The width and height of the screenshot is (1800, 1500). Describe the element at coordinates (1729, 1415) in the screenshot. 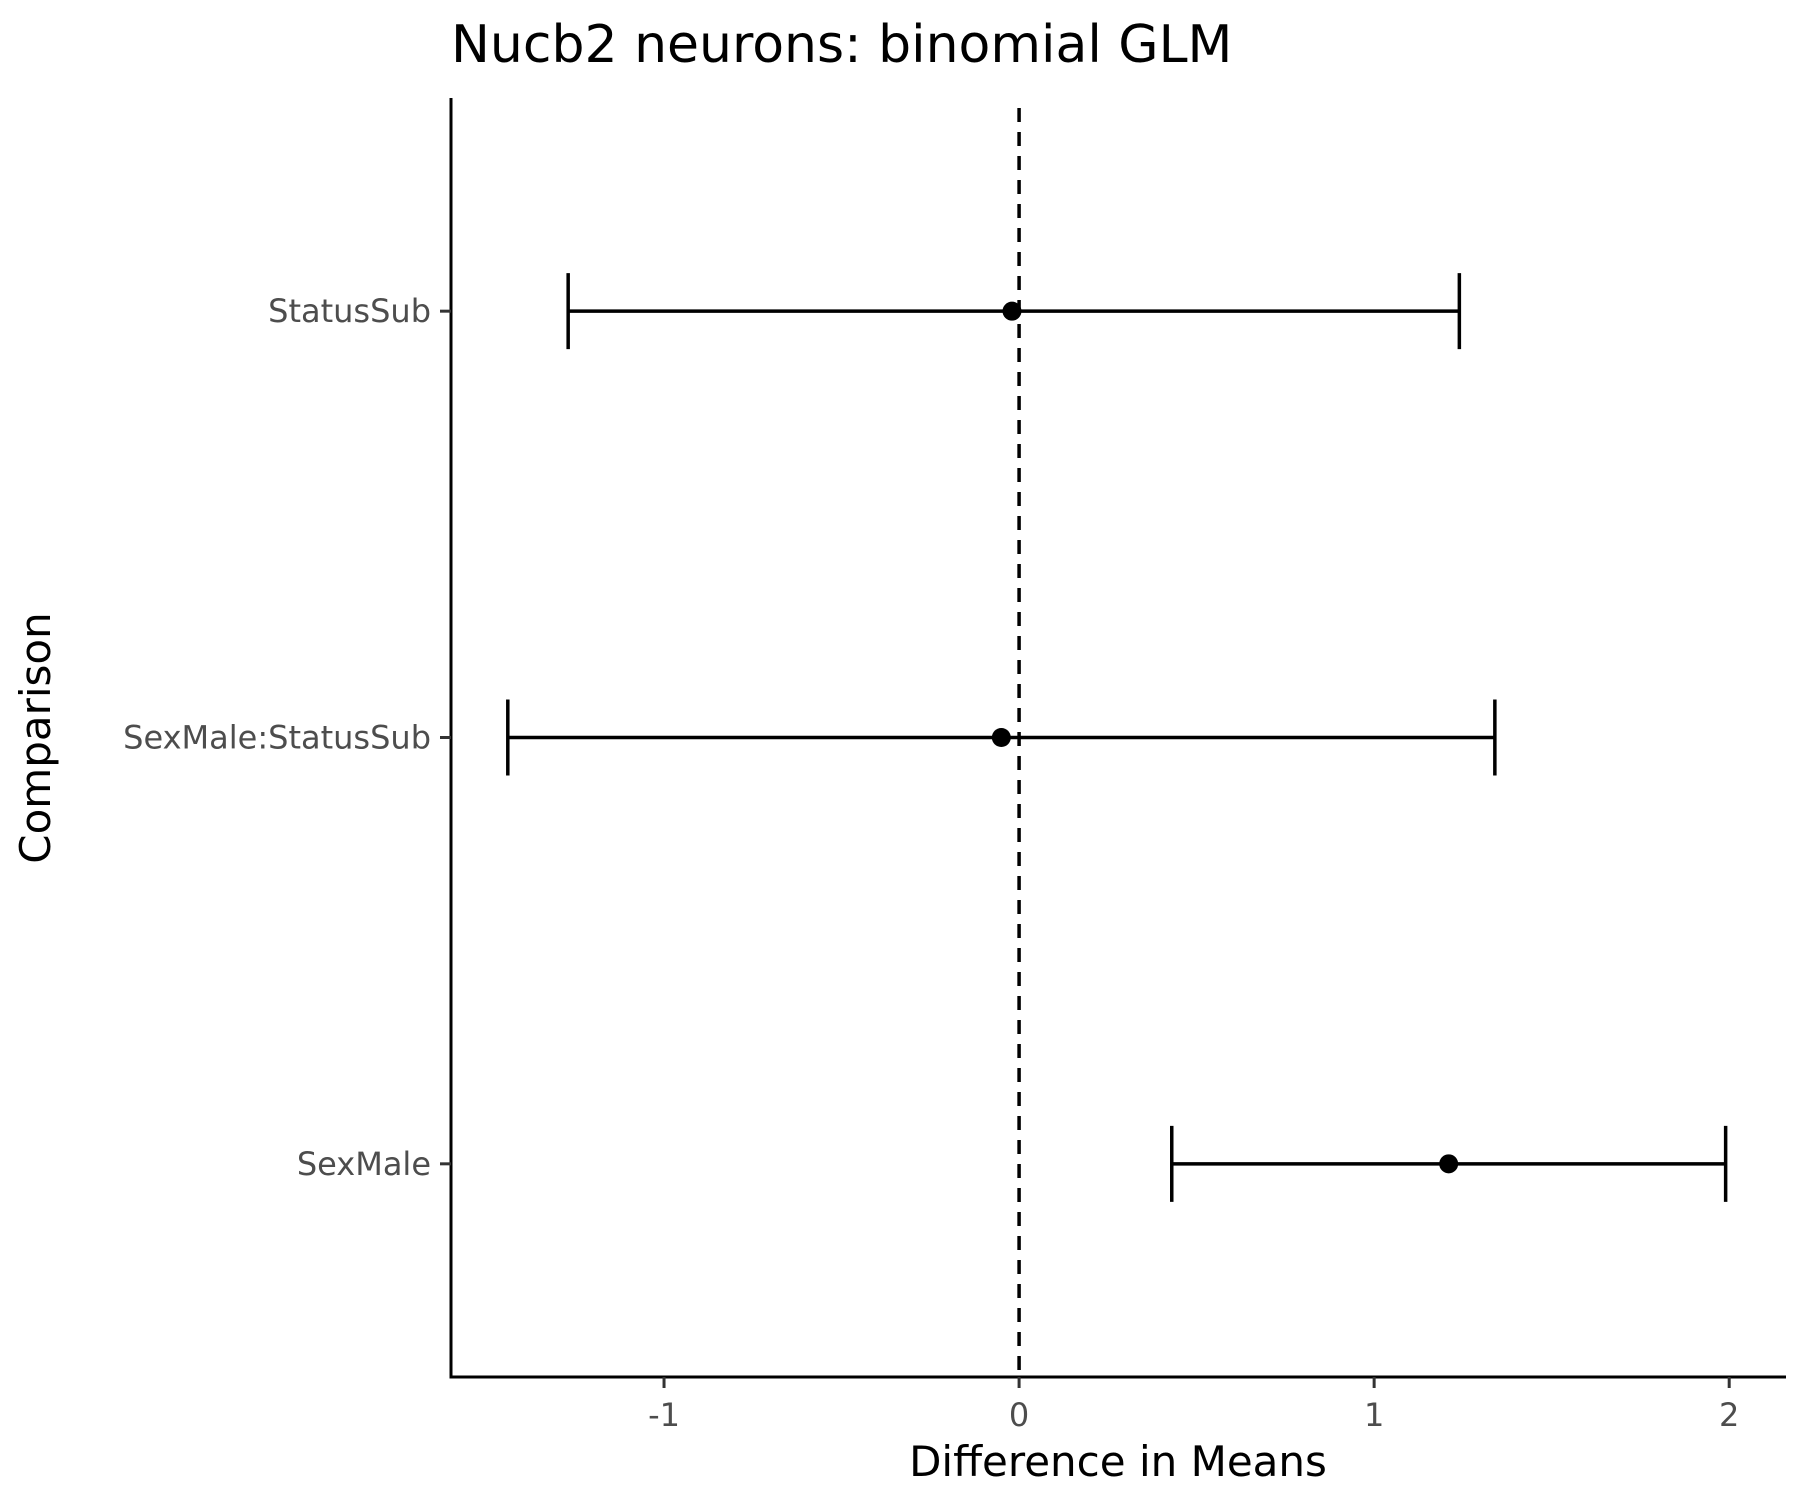

I see `x-tick-label: 2` at that location.